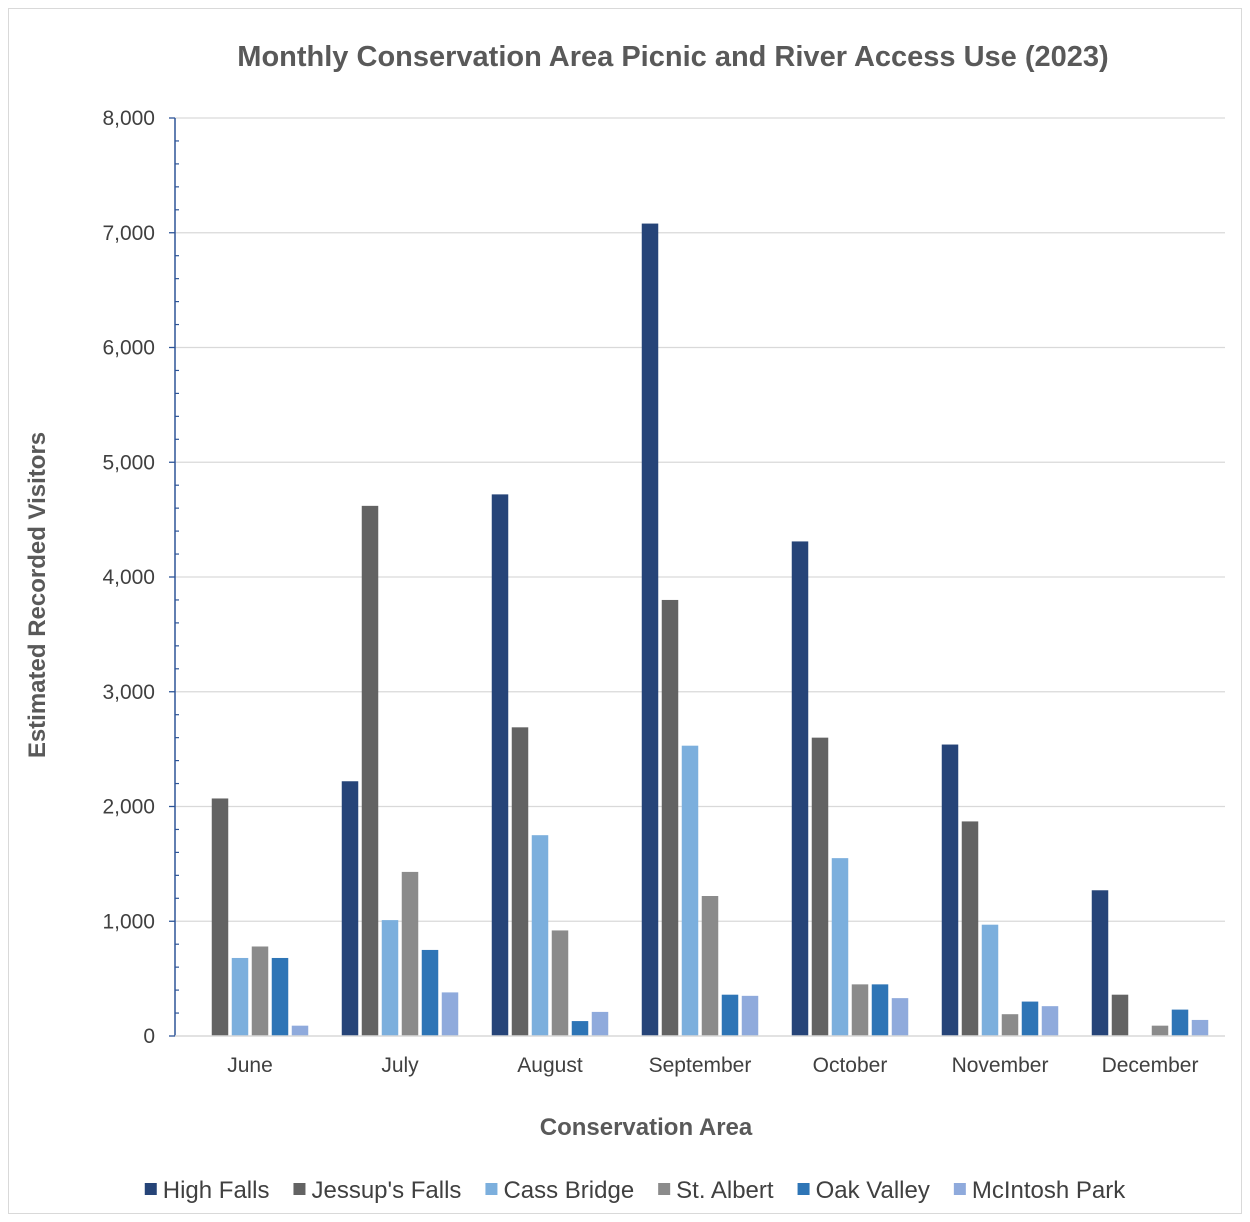  What do you see at coordinates (1030, 1018) in the screenshot?
I see `bar-oak-valley-november` at bounding box center [1030, 1018].